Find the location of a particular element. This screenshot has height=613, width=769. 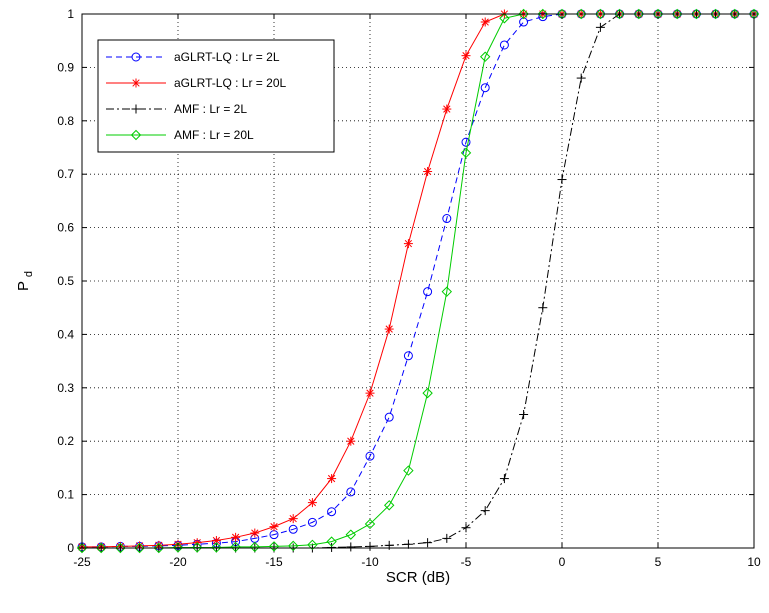

x-tick-label: 5 is located at coordinates (658, 562).